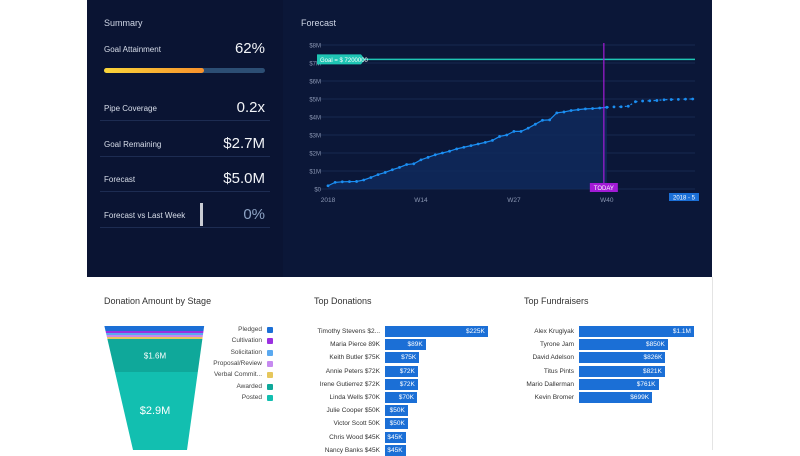 The image size is (800, 456). What do you see at coordinates (201, 214) in the screenshot?
I see `change-indicator-bar` at bounding box center [201, 214].